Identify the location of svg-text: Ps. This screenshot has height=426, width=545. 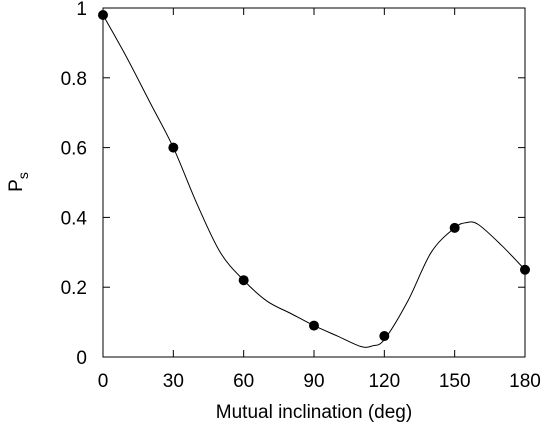
(18, 182).